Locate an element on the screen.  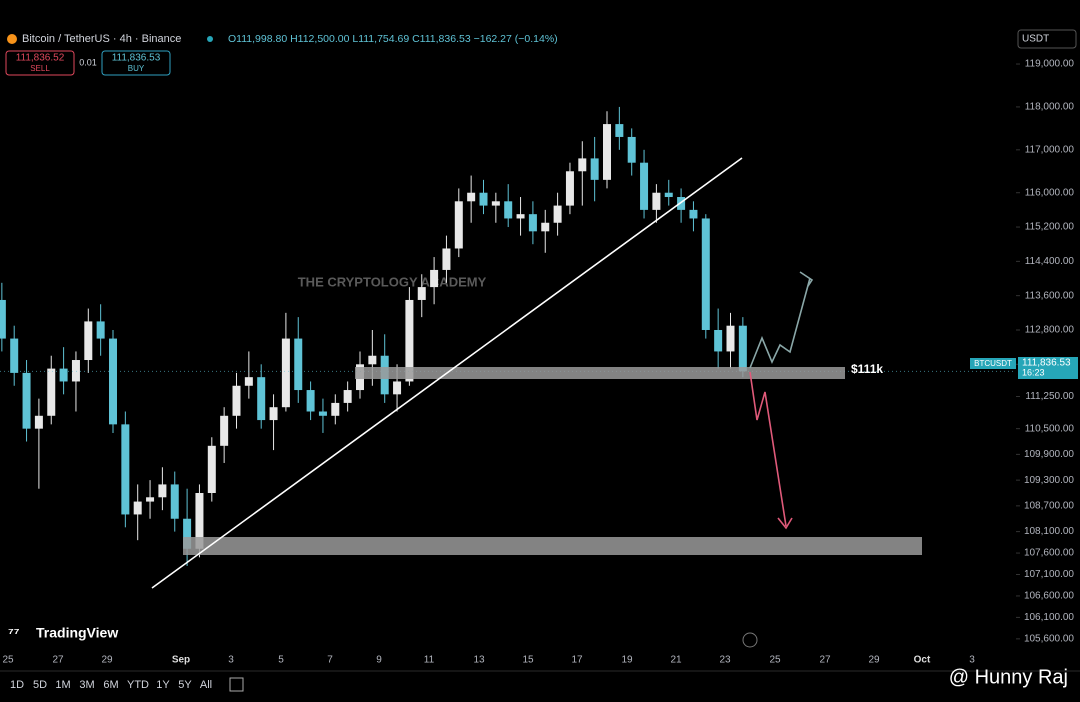
x-tick-label: 21 is located at coordinates (676, 660).